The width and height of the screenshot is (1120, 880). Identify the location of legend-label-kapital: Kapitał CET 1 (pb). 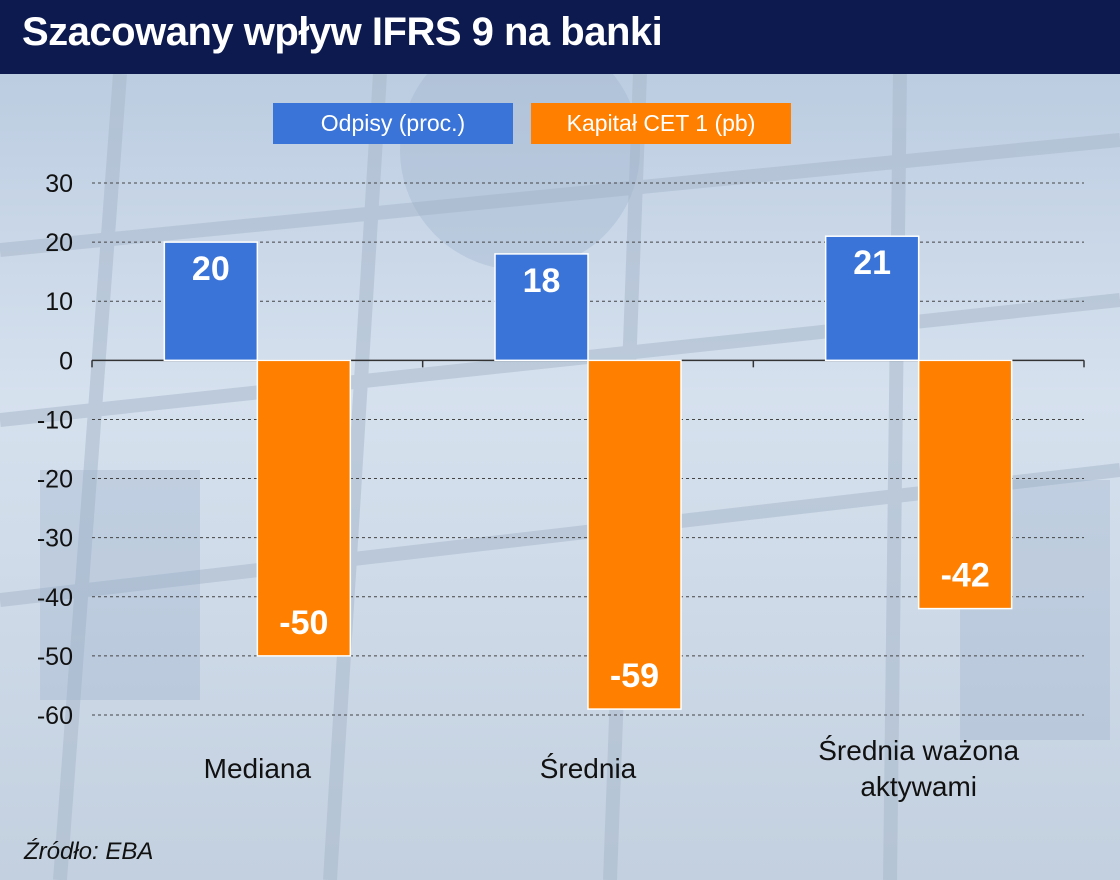
(661, 123).